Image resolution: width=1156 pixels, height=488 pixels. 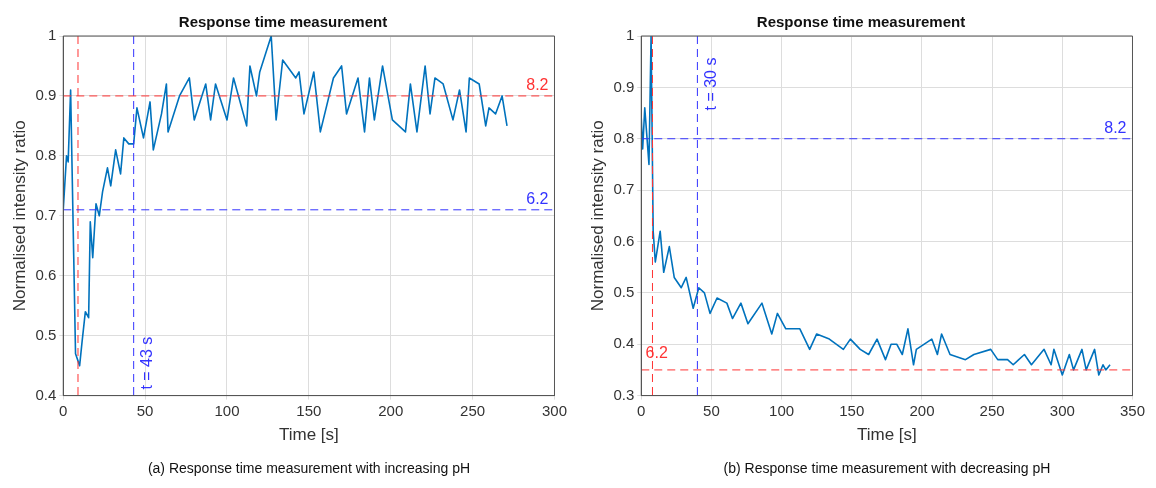 What do you see at coordinates (887, 468) in the screenshot?
I see `text: (b) Response time measurement with decreasing pH` at bounding box center [887, 468].